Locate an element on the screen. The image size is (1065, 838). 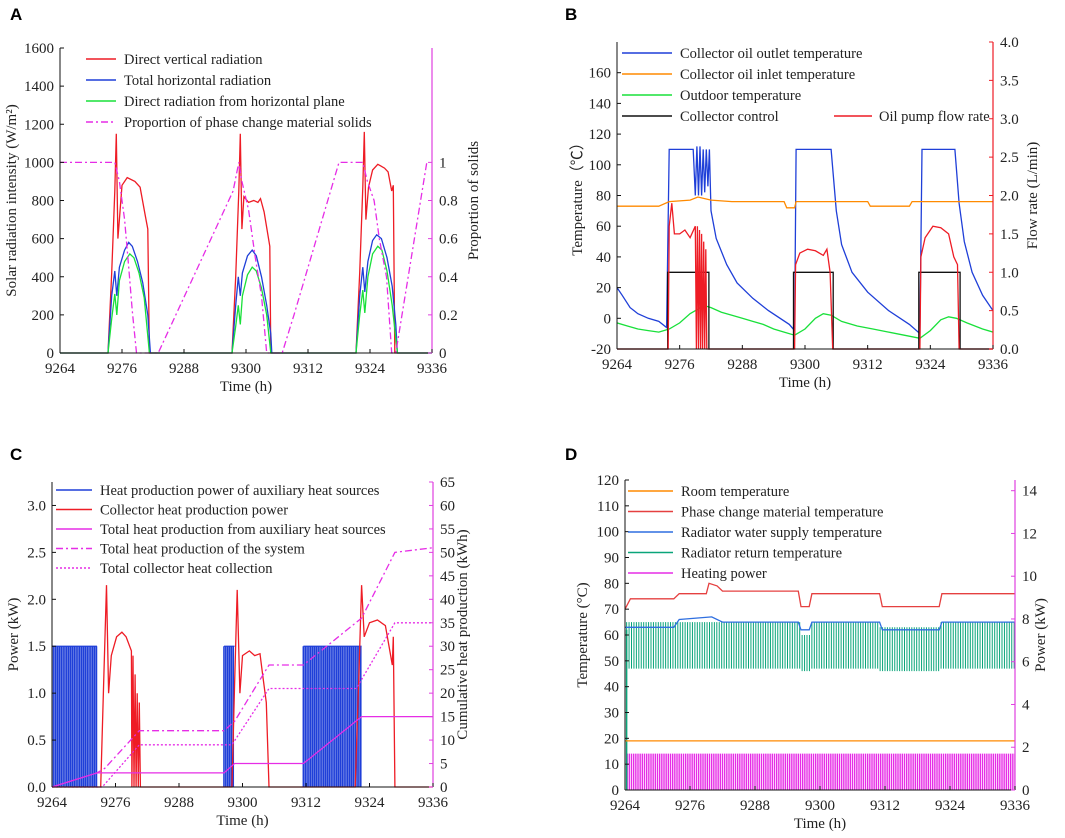
legend-label: Radiator water supply temperature is located at coordinates (781, 533).